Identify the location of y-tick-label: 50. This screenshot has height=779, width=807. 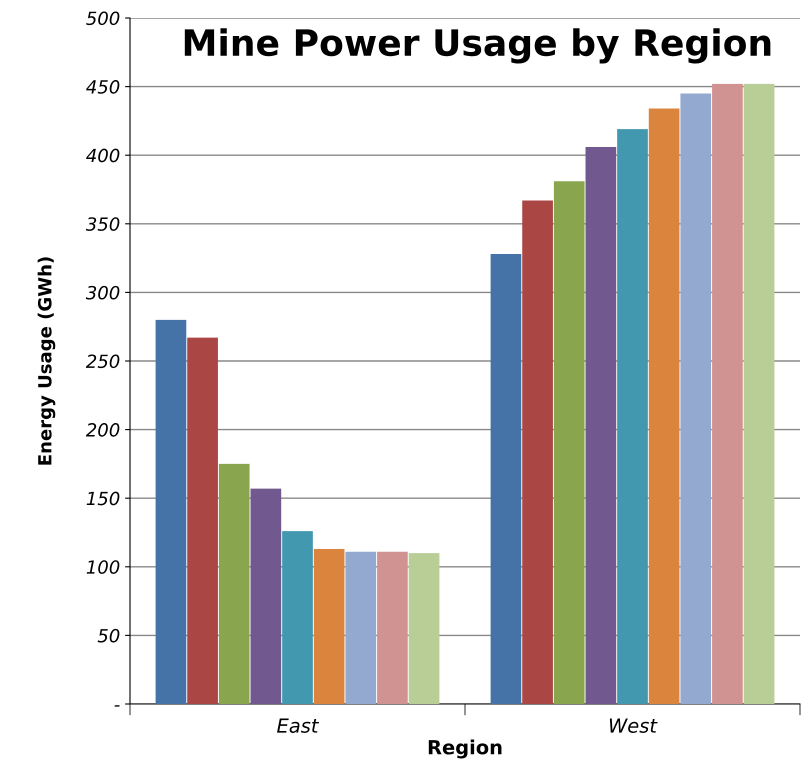
(109, 635).